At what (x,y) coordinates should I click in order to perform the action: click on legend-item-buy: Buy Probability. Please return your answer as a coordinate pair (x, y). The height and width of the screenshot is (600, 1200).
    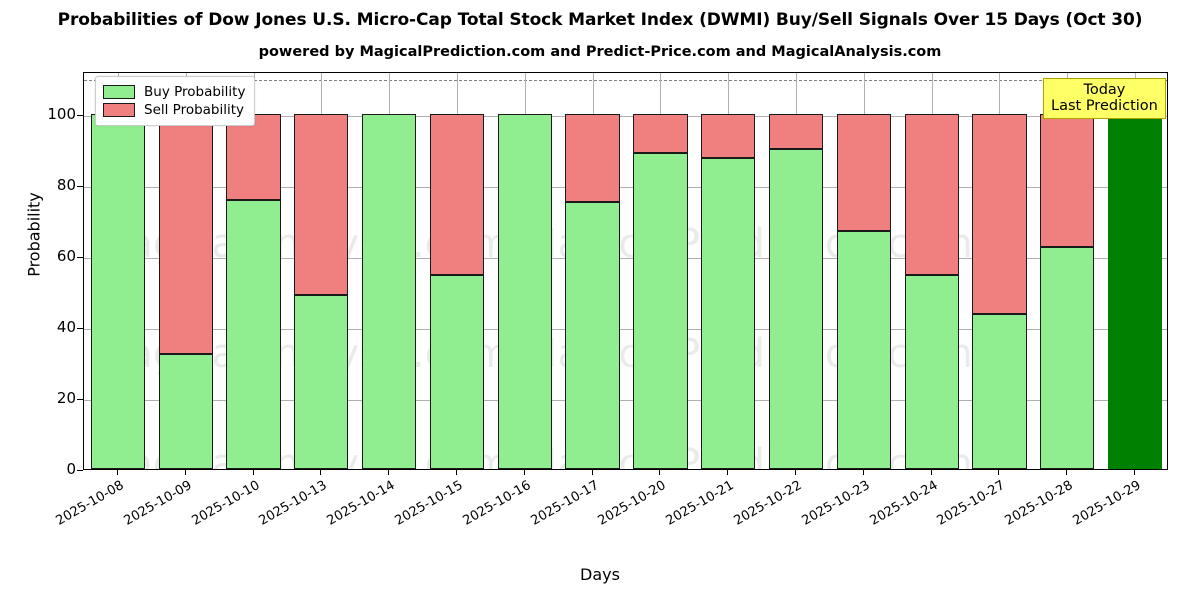
    Looking at the image, I should click on (174, 92).